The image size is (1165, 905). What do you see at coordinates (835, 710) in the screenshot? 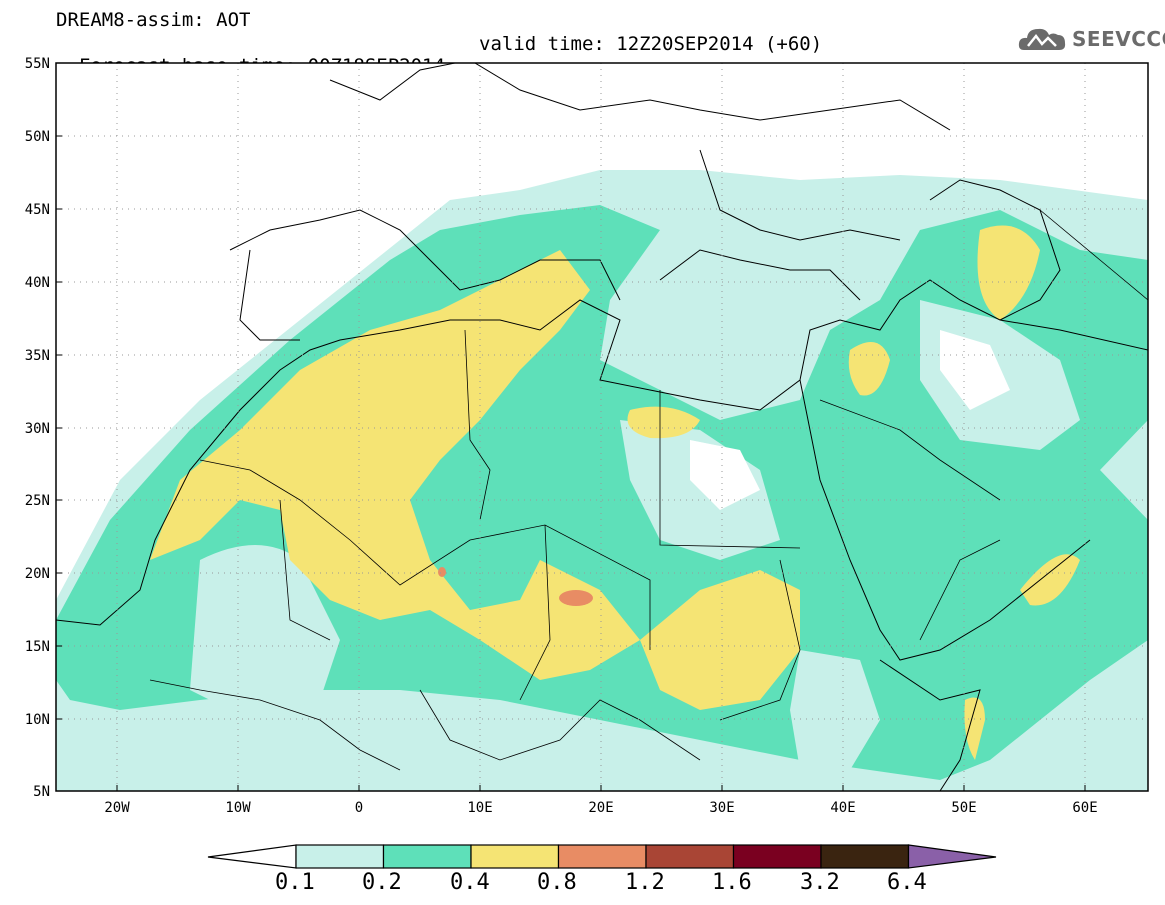
I see `aot-low-patch-ethiopia` at bounding box center [835, 710].